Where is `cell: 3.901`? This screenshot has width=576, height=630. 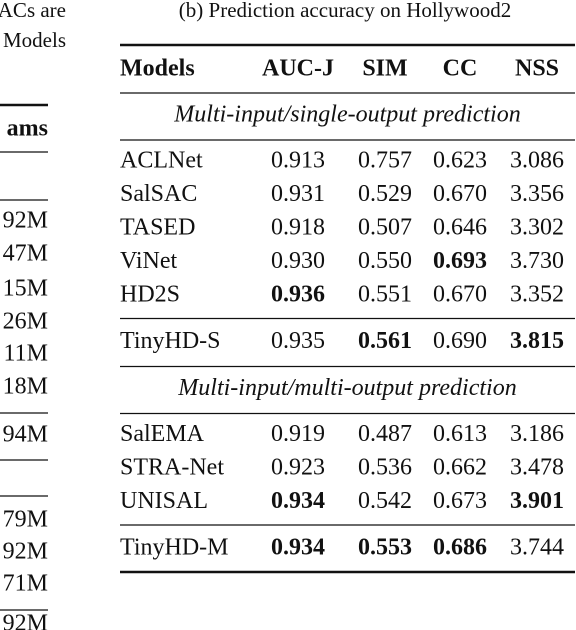 cell: 3.901 is located at coordinates (537, 501).